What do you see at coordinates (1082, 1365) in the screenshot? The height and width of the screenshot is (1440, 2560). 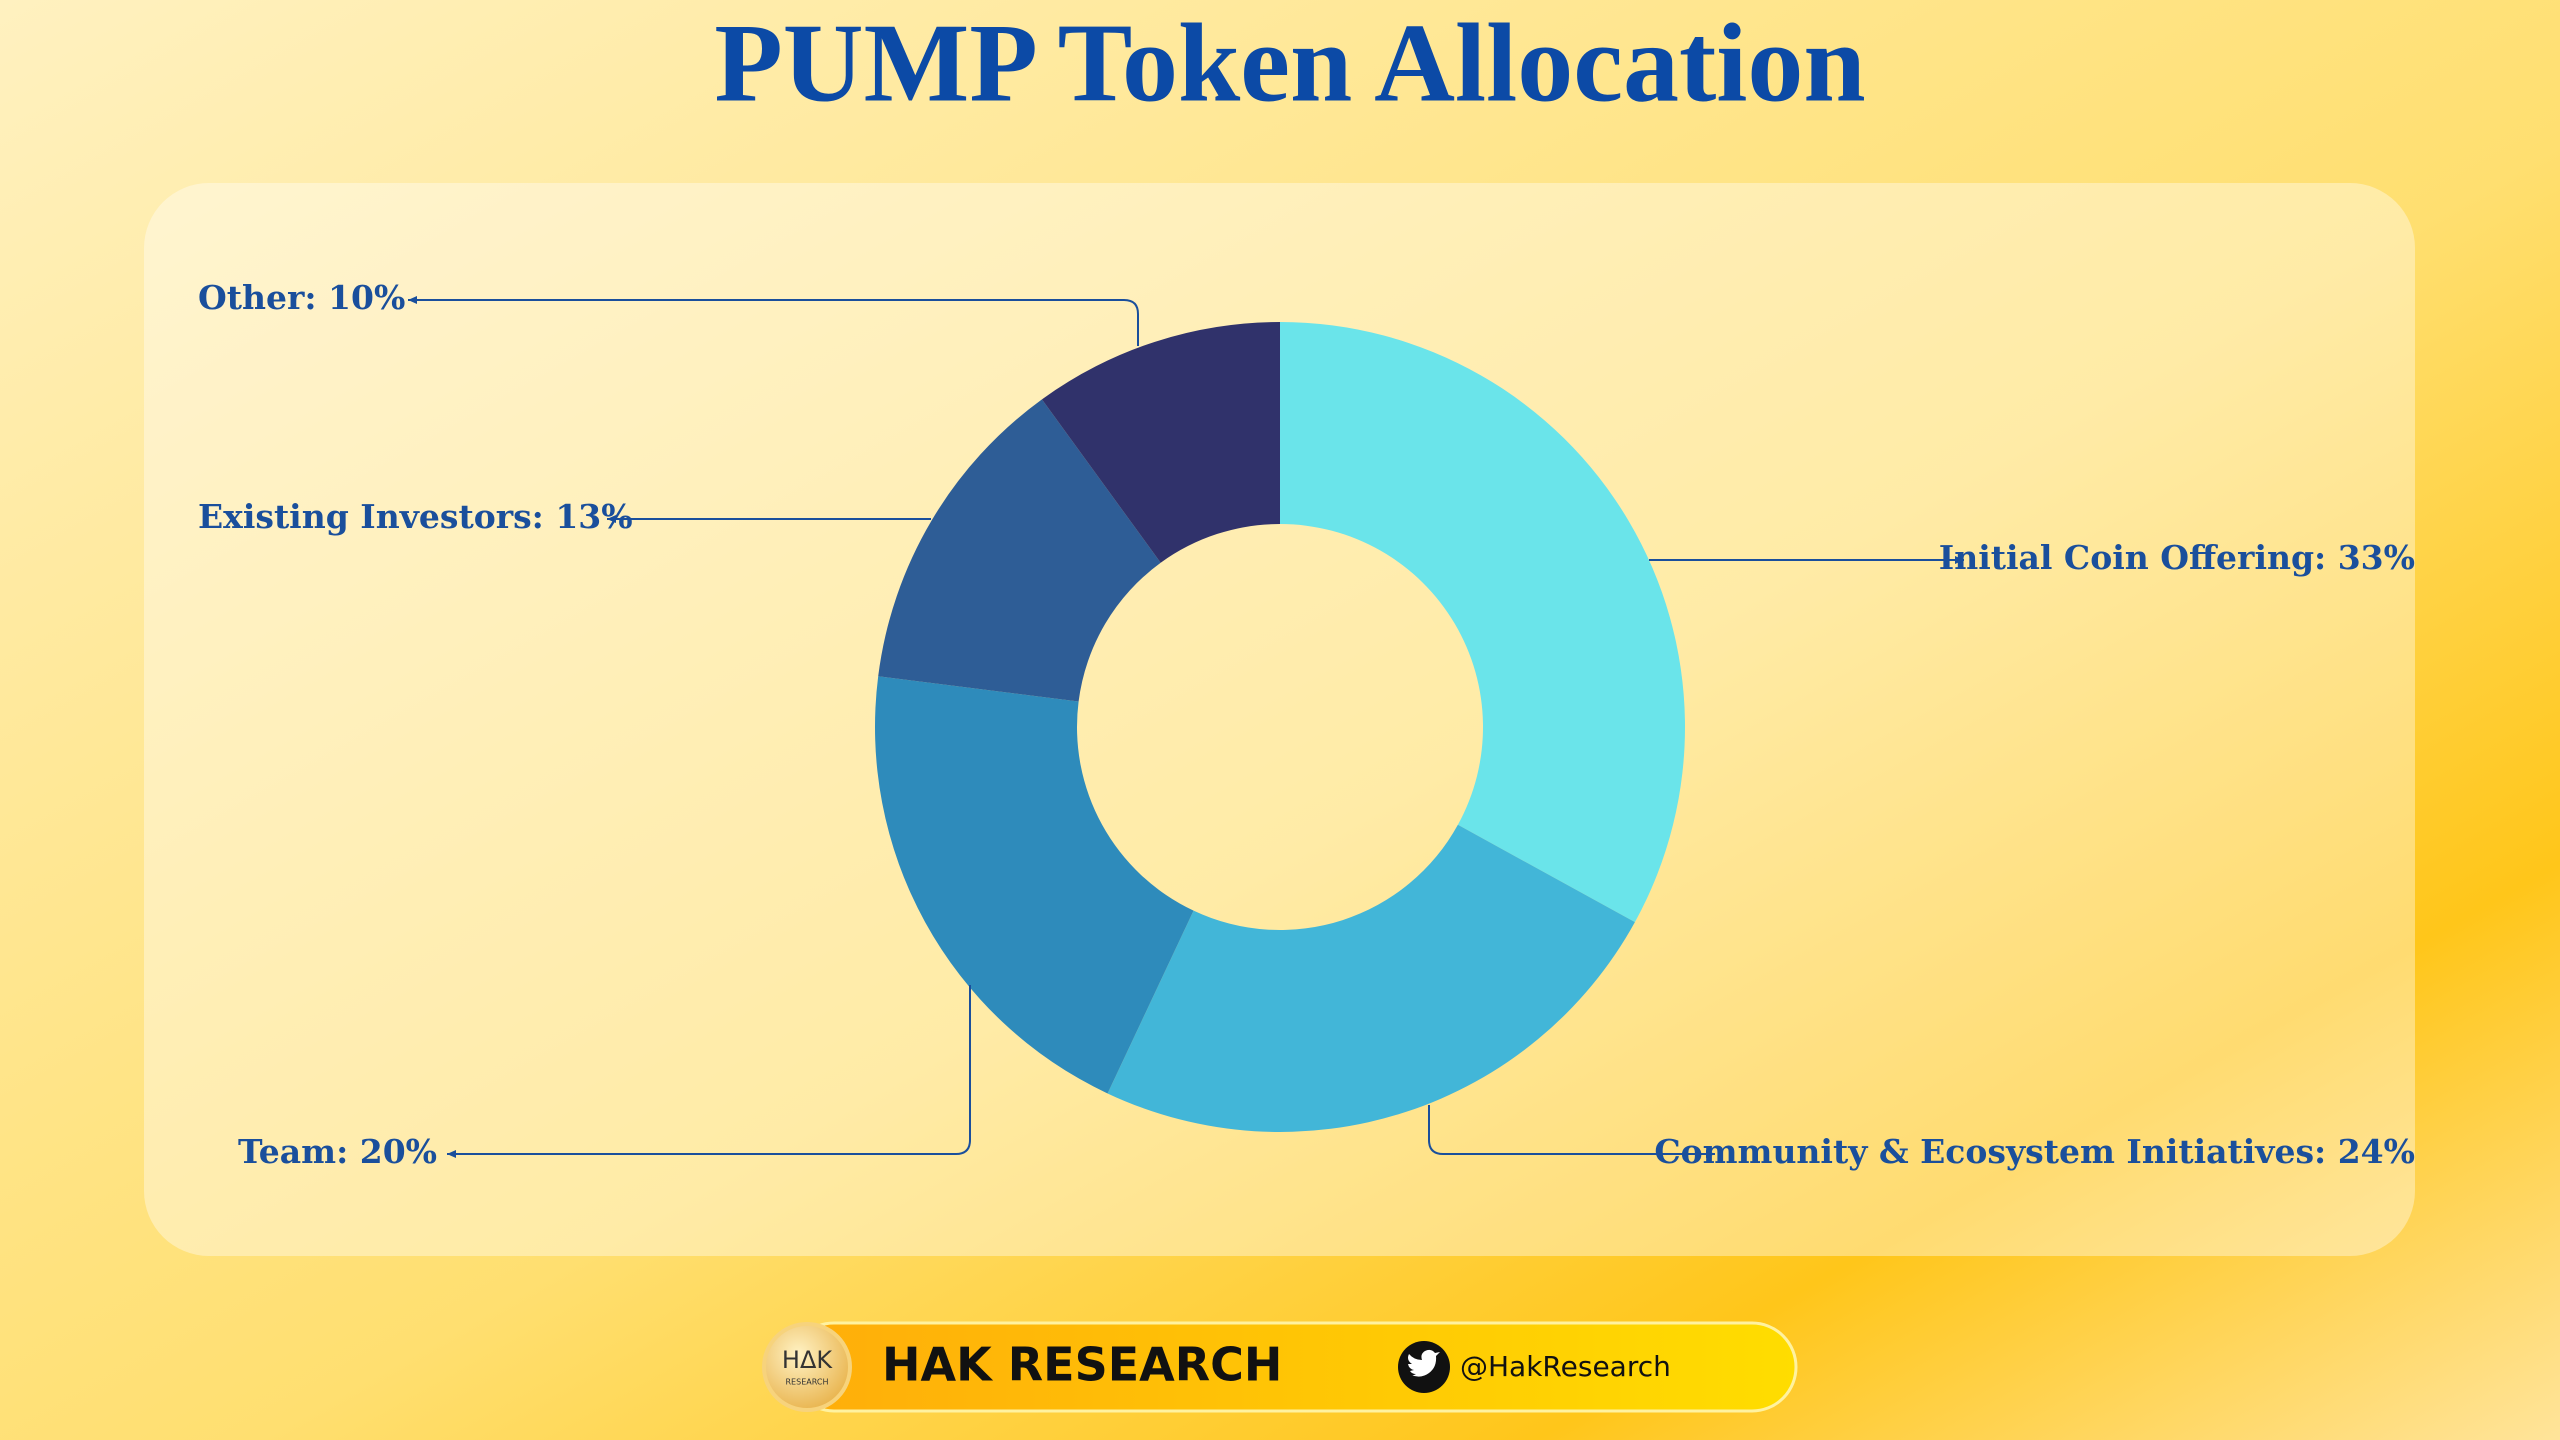 I see `brand: HAK RESEARCH` at bounding box center [1082, 1365].